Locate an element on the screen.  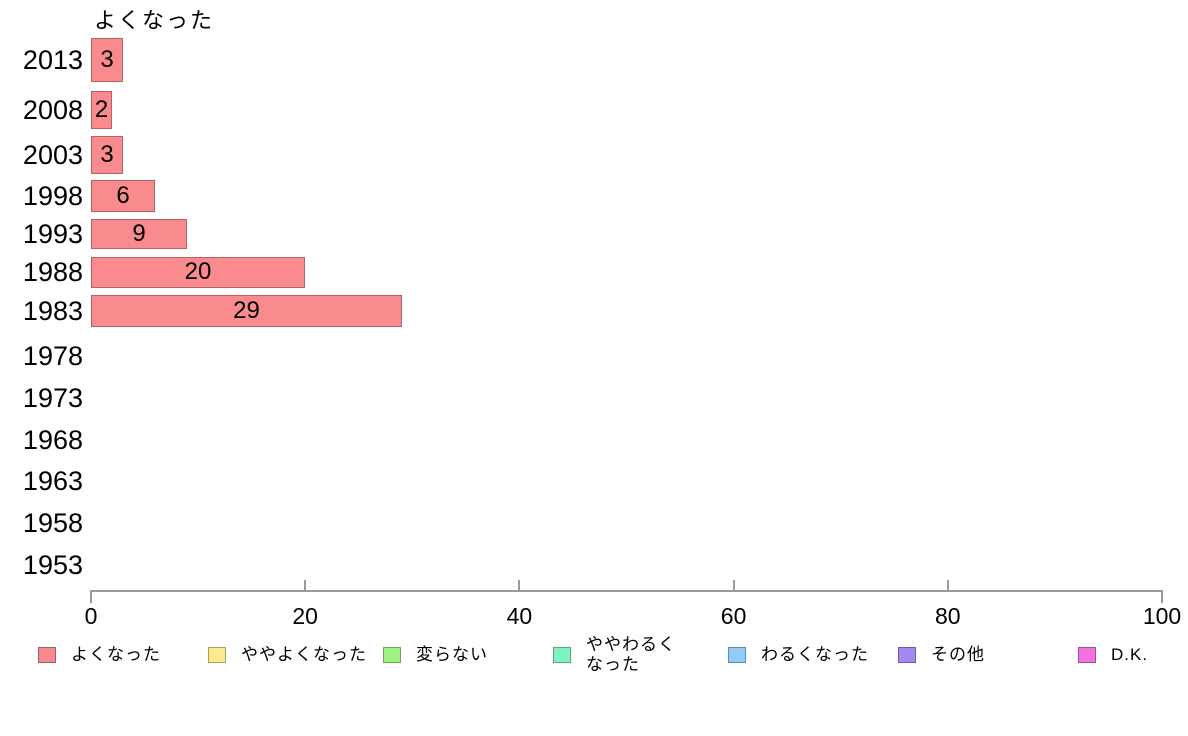
legend-label: よくなった is located at coordinates (116, 654).